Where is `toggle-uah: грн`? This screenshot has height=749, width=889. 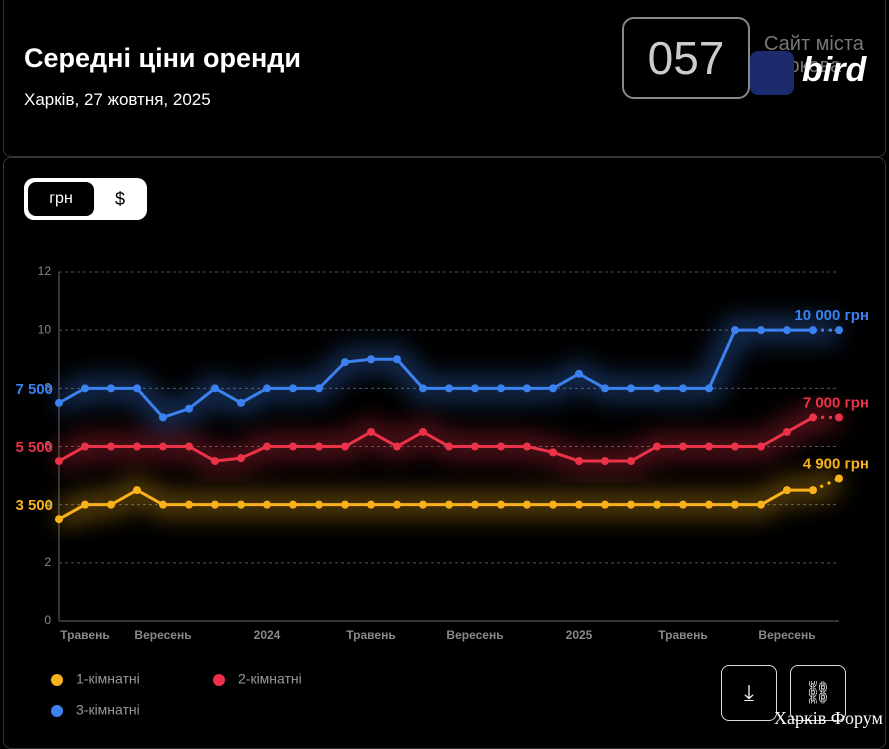
toggle-uah: грн is located at coordinates (61, 199).